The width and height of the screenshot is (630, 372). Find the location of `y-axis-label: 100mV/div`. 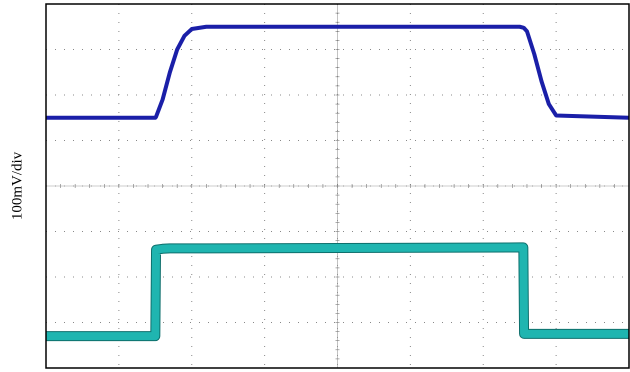

y-axis-label: 100mV/div is located at coordinates (17, 185).